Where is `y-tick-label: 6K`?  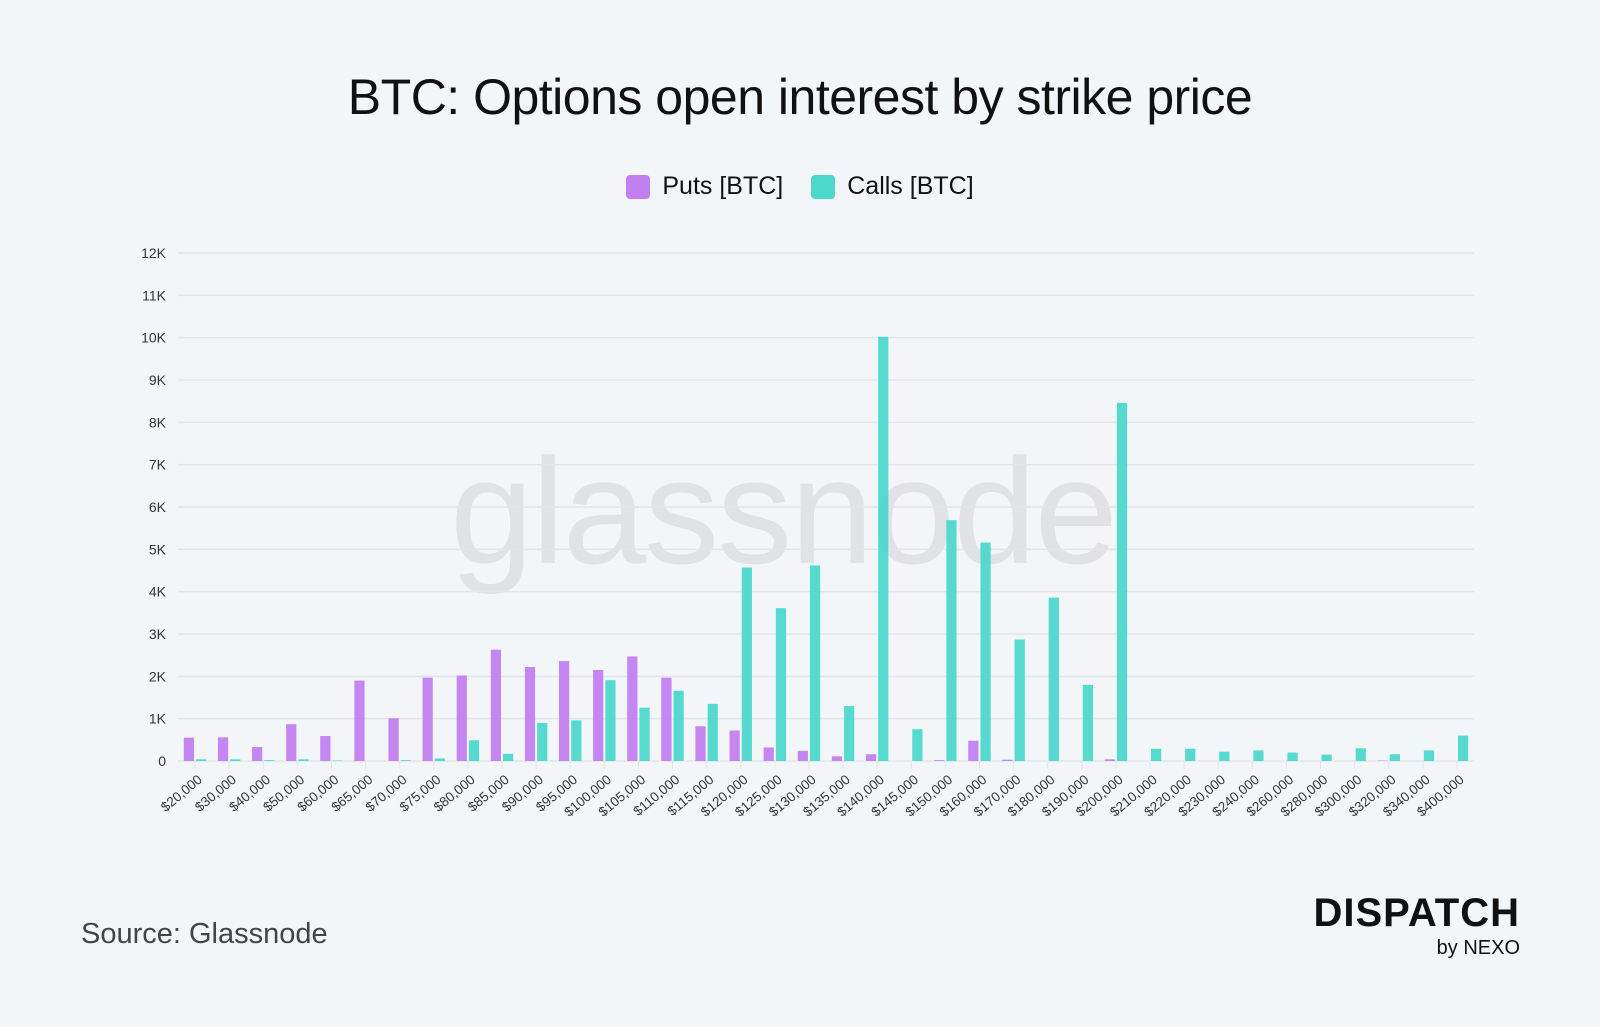 y-tick-label: 6K is located at coordinates (158, 507).